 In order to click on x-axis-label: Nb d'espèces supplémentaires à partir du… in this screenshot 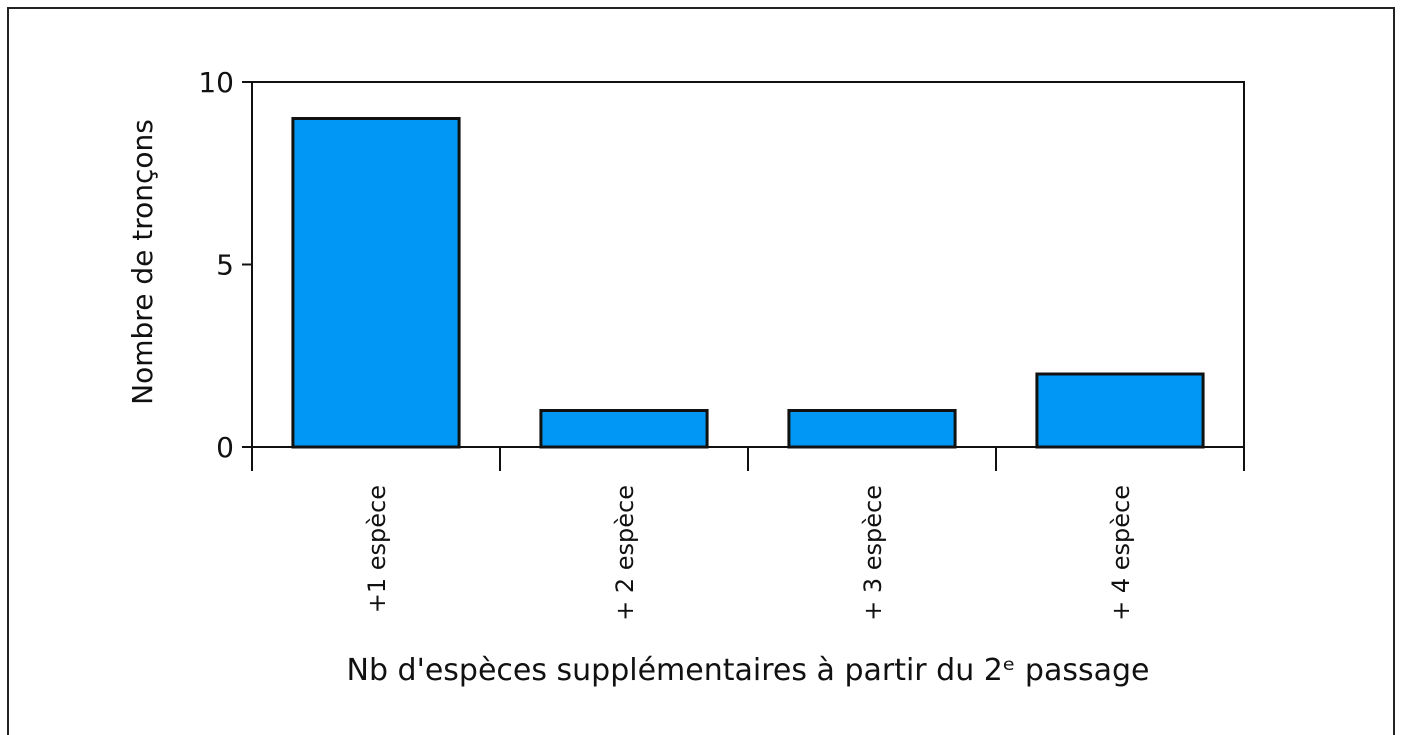, I will do `click(748, 670)`.